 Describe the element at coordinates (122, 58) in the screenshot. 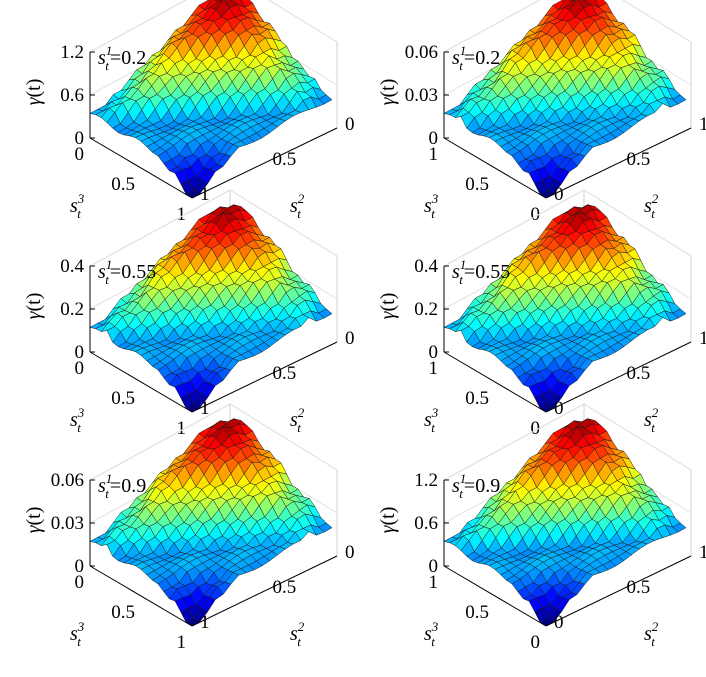

I see `parameter-annotation: s1 t=0.2` at that location.